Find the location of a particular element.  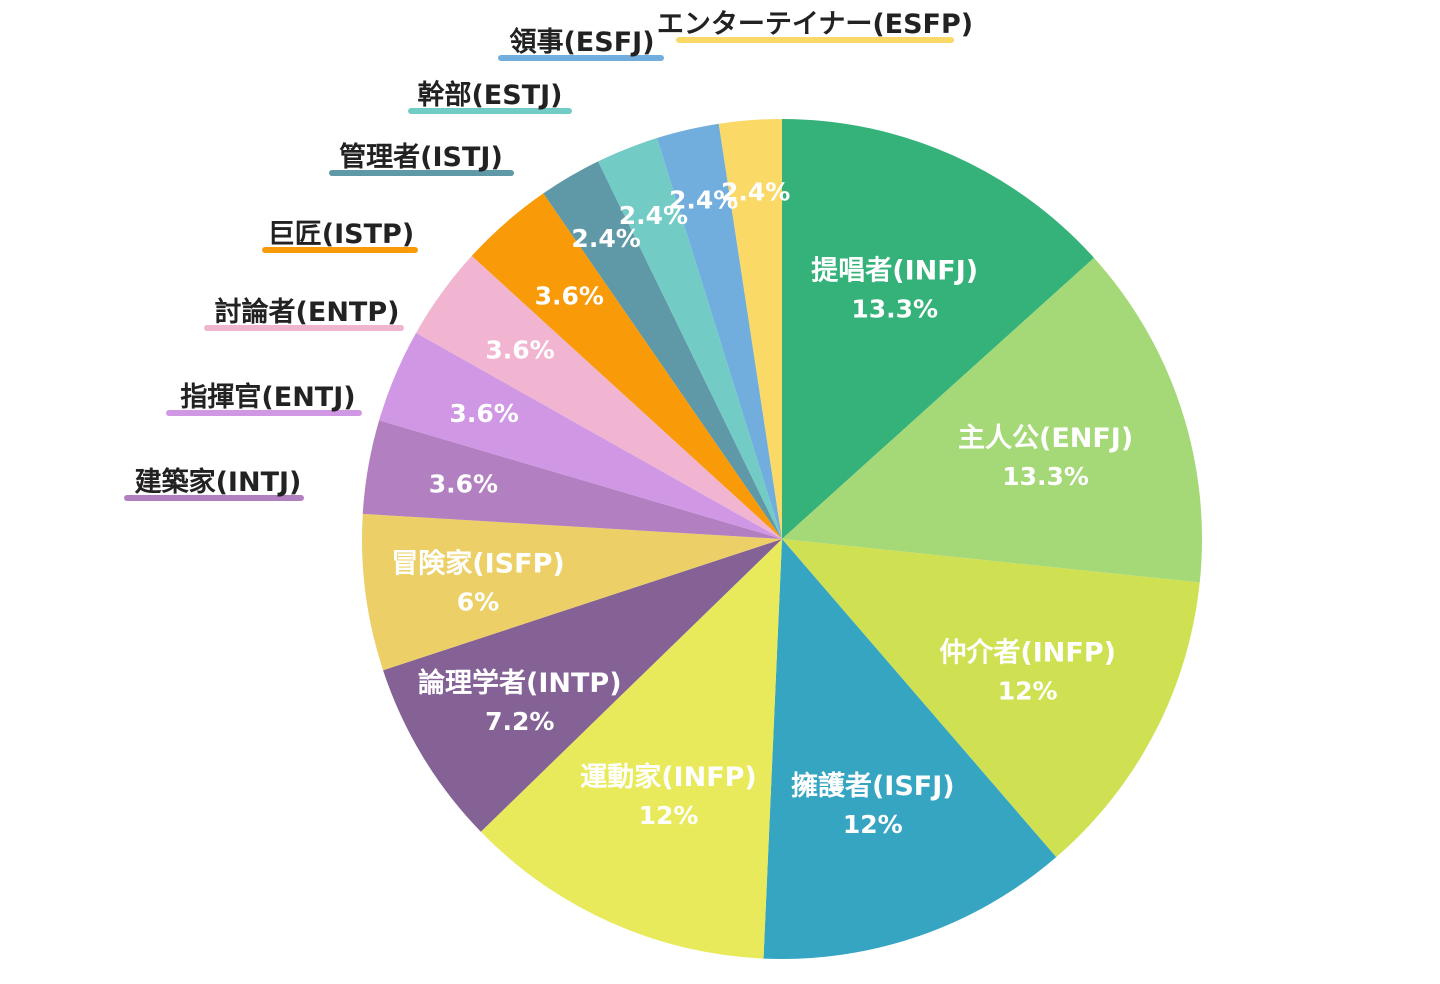

slice-name-outside-label: 領事(ESFJ) is located at coordinates (581, 42).